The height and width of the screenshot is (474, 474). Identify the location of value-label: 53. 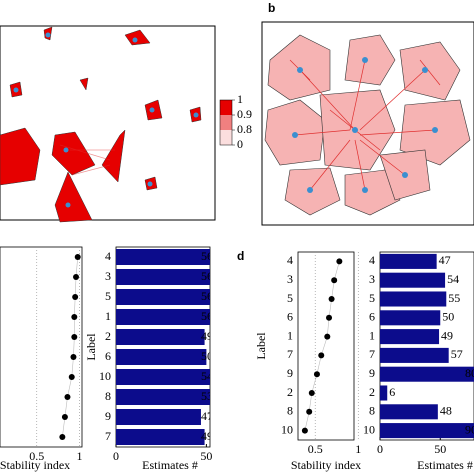
(207, 396).